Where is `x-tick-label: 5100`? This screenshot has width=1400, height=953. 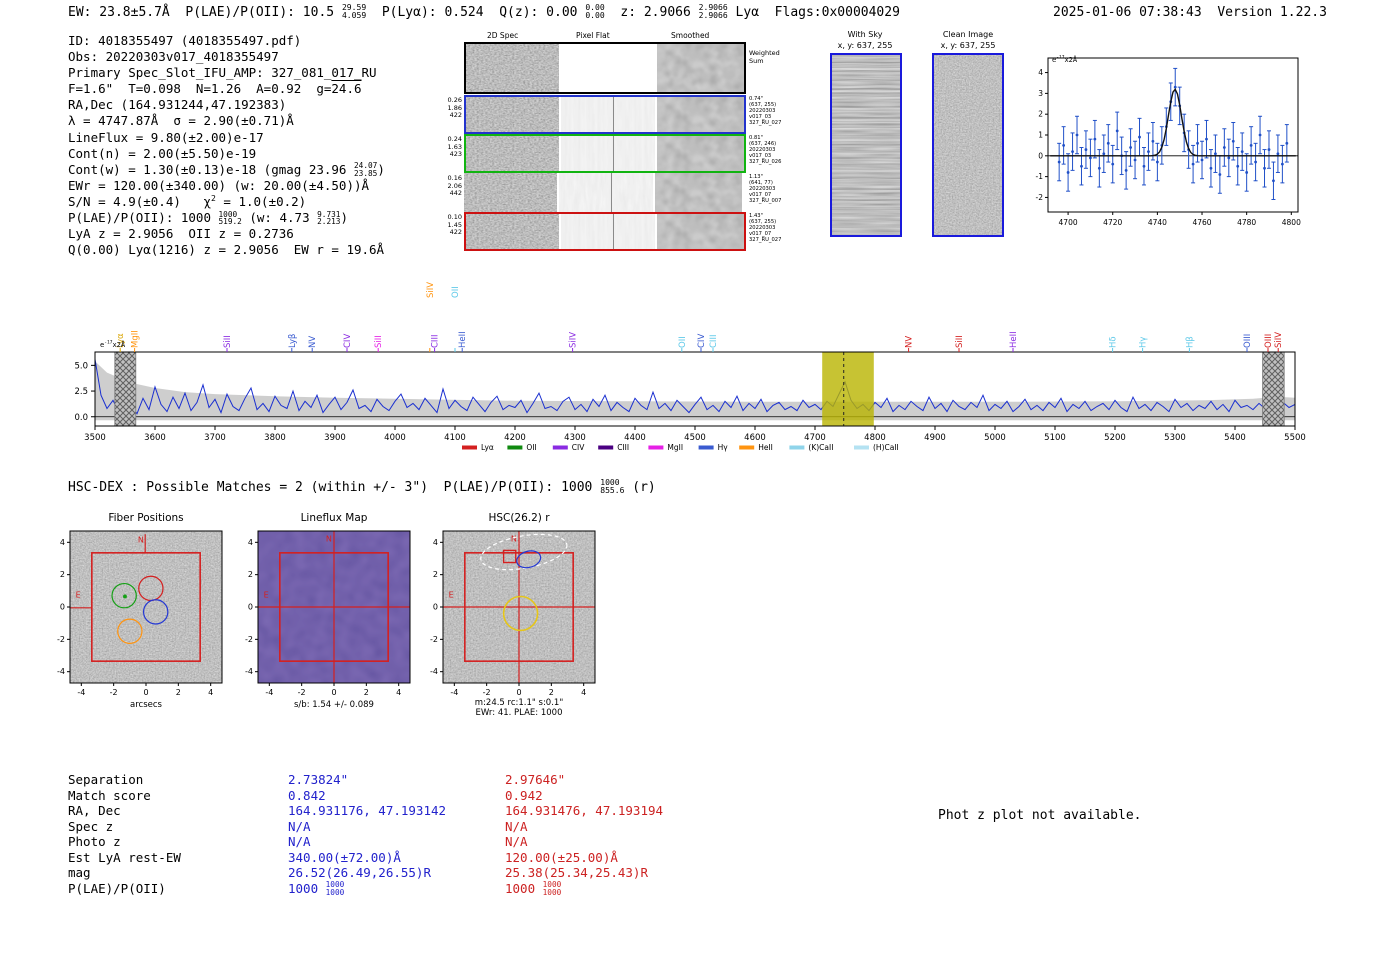 x-tick-label: 5100 is located at coordinates (1055, 438).